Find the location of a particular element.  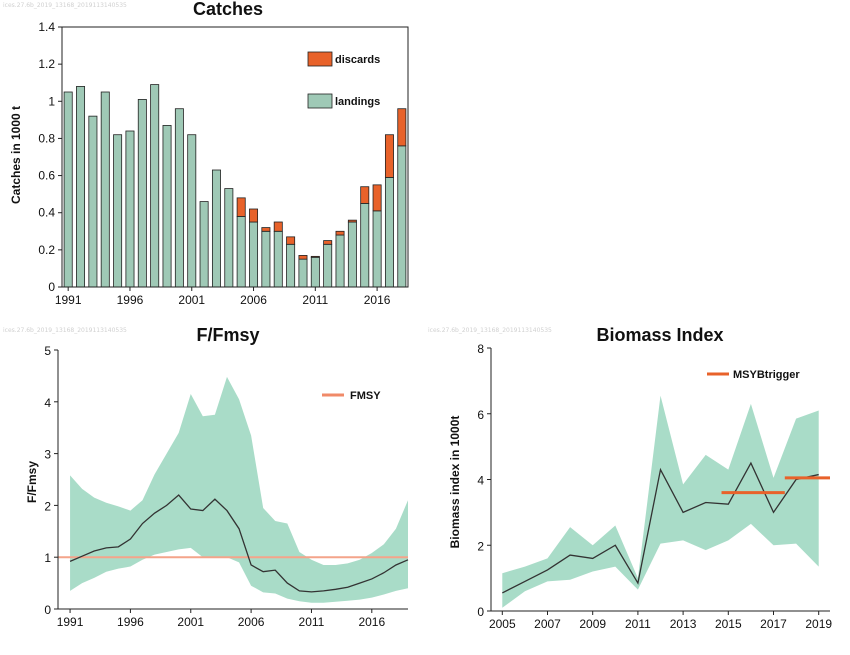

biomass-legend: MSYBtrigger is located at coordinates (753, 375).